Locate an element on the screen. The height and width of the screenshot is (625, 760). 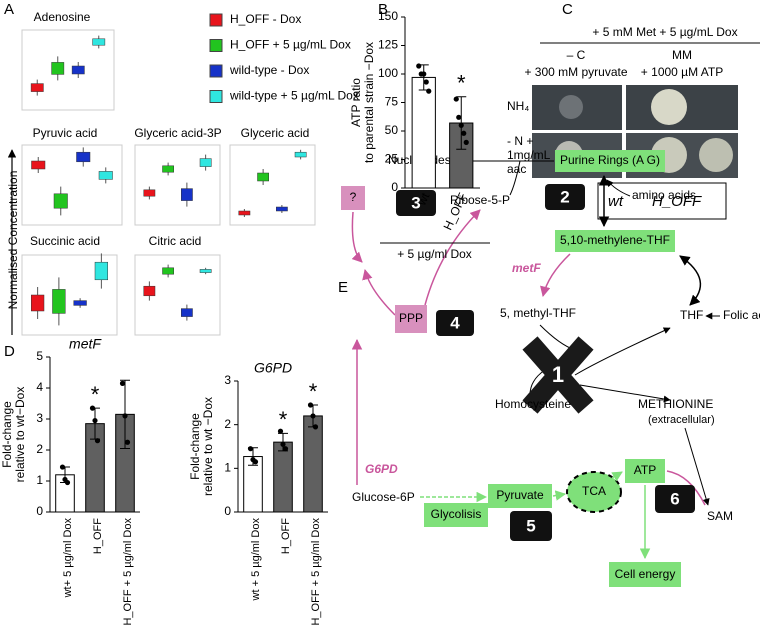
node-circle is located at coordinates (594, 492).